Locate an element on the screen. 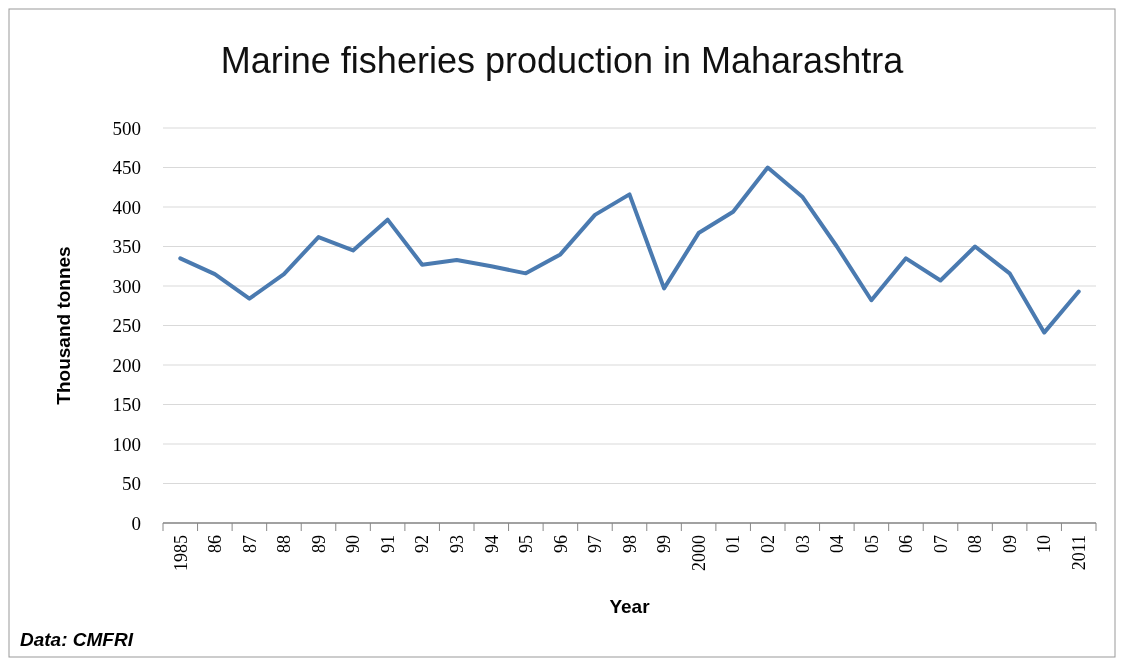  x-tick-label: 1985 is located at coordinates (180, 553).